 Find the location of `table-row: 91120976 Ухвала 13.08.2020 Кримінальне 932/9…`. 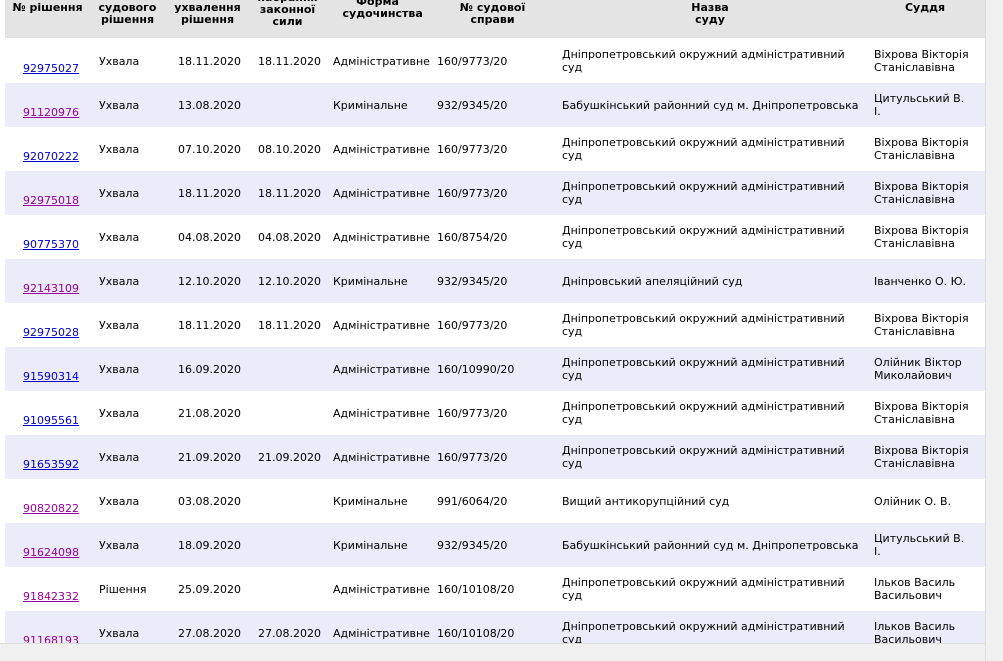

table-row: 91120976 Ухвала 13.08.2020 Кримінальне 932/9… is located at coordinates (495, 105).